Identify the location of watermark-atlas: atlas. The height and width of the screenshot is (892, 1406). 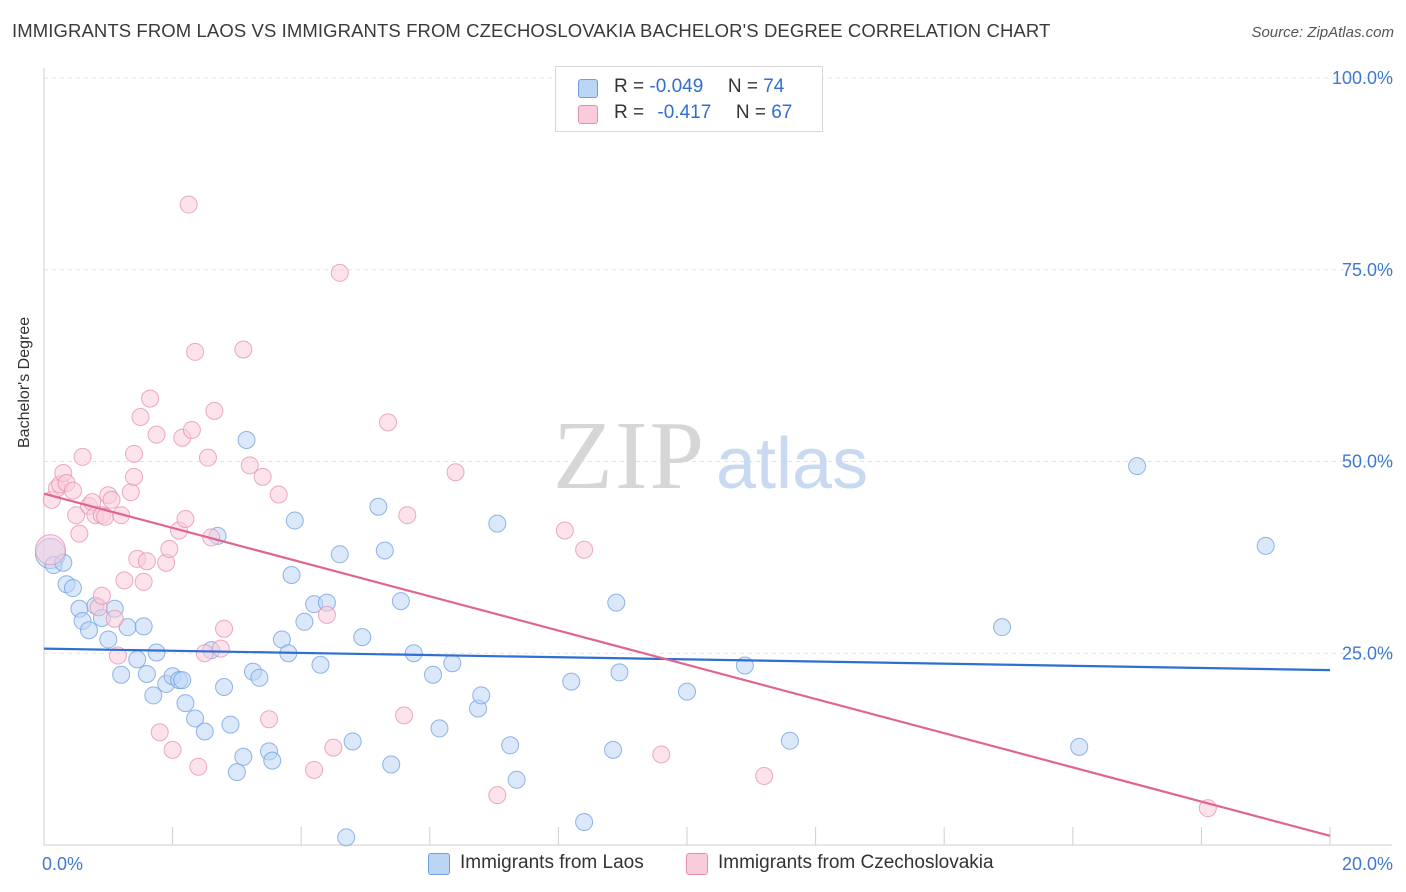
(792, 464).